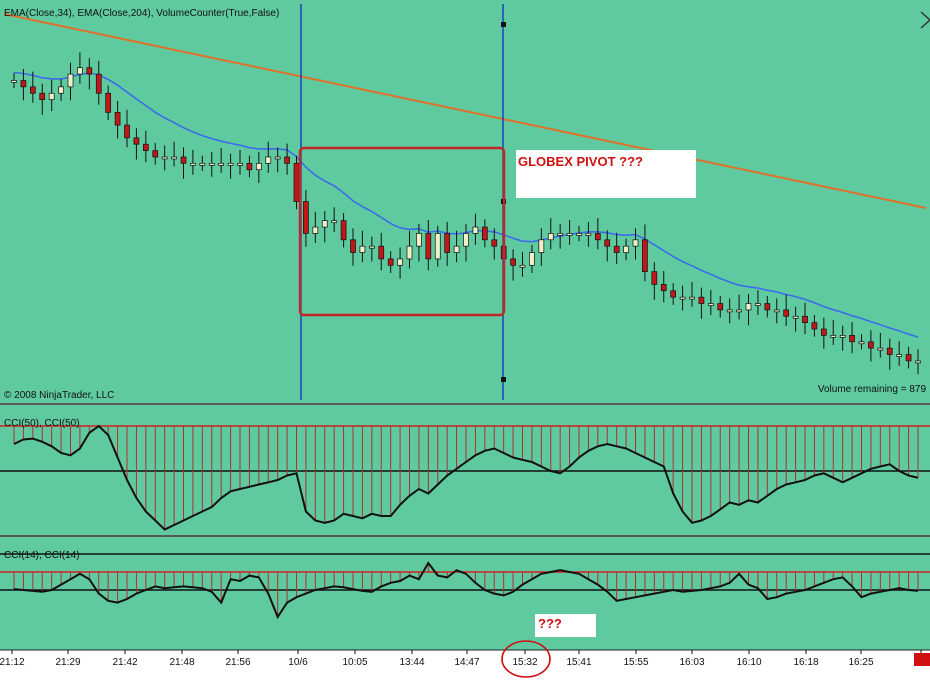 The height and width of the screenshot is (684, 930). I want to click on x-tick-label: 21:42, so click(124, 662).